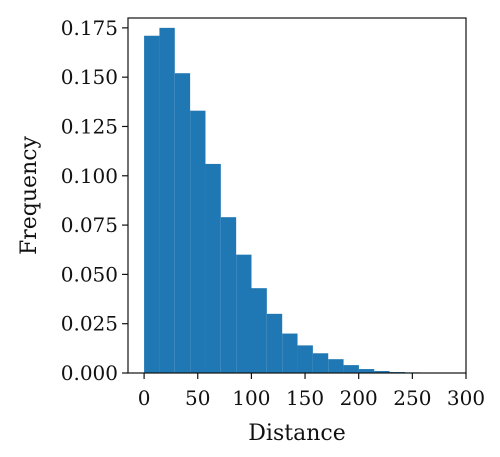 The image size is (500, 457). Describe the element at coordinates (305, 398) in the screenshot. I see `x-tick-label-3: 150` at that location.